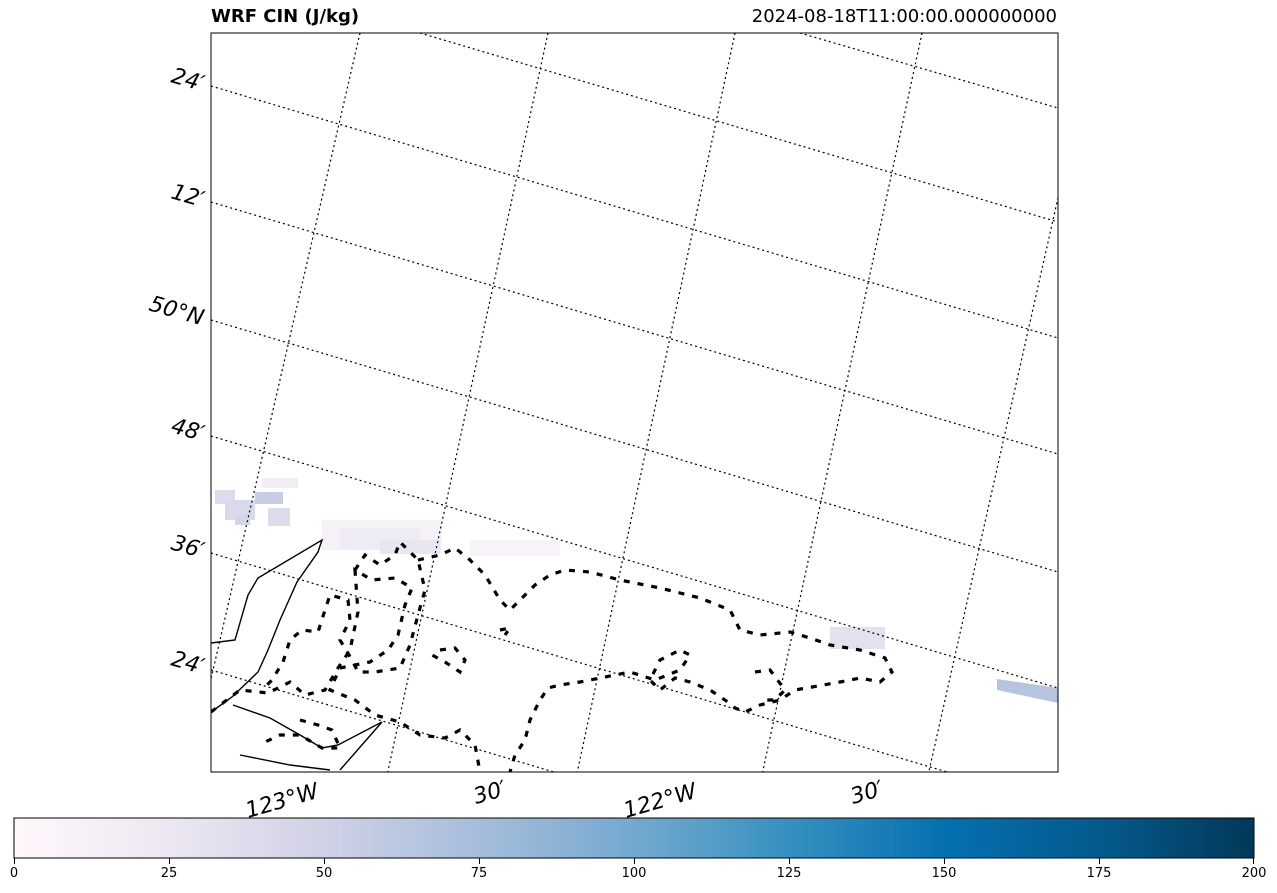  What do you see at coordinates (1099, 873) in the screenshot?
I see `colorbar-tick-label: 175` at bounding box center [1099, 873].